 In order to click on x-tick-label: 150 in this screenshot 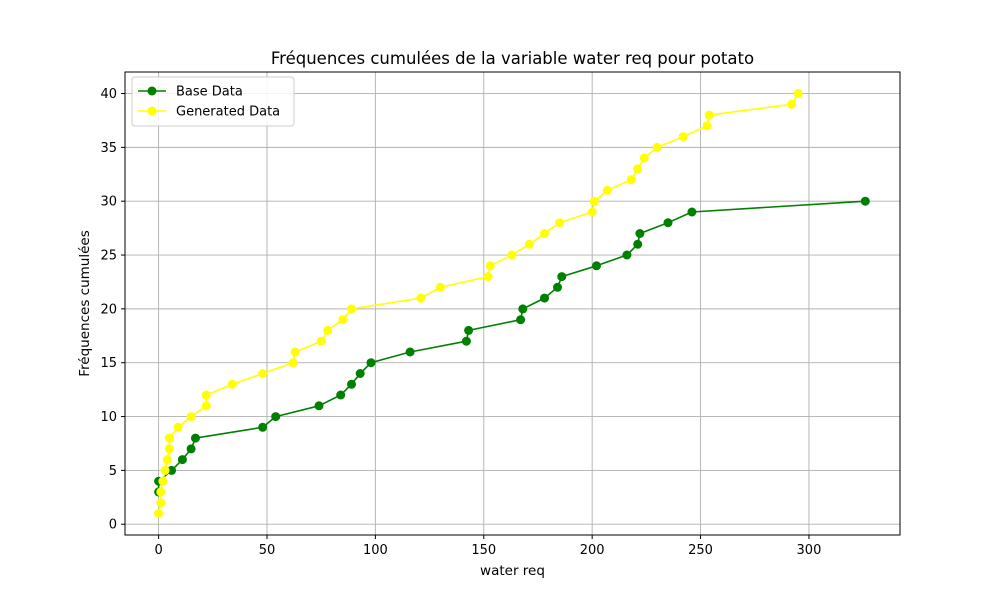, I will do `click(483, 550)`.